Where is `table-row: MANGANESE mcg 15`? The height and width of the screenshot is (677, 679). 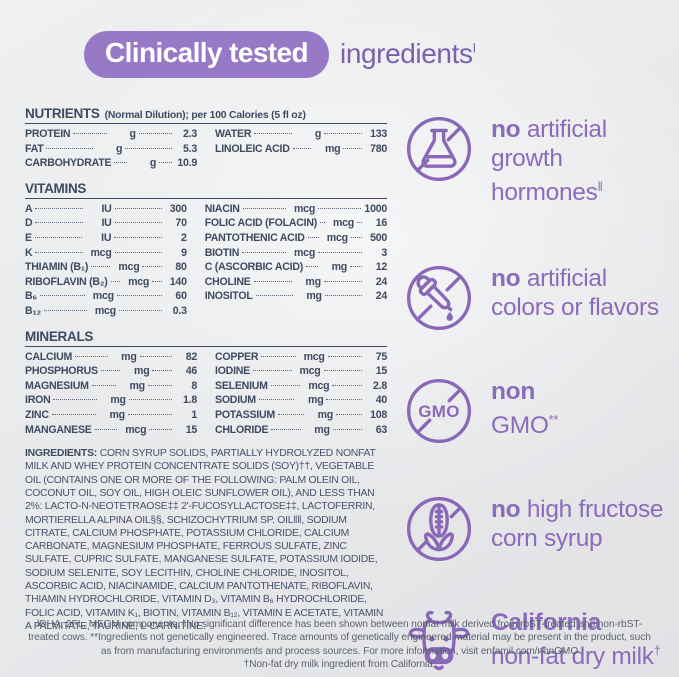 table-row: MANGANESE mcg 15 is located at coordinates (111, 429).